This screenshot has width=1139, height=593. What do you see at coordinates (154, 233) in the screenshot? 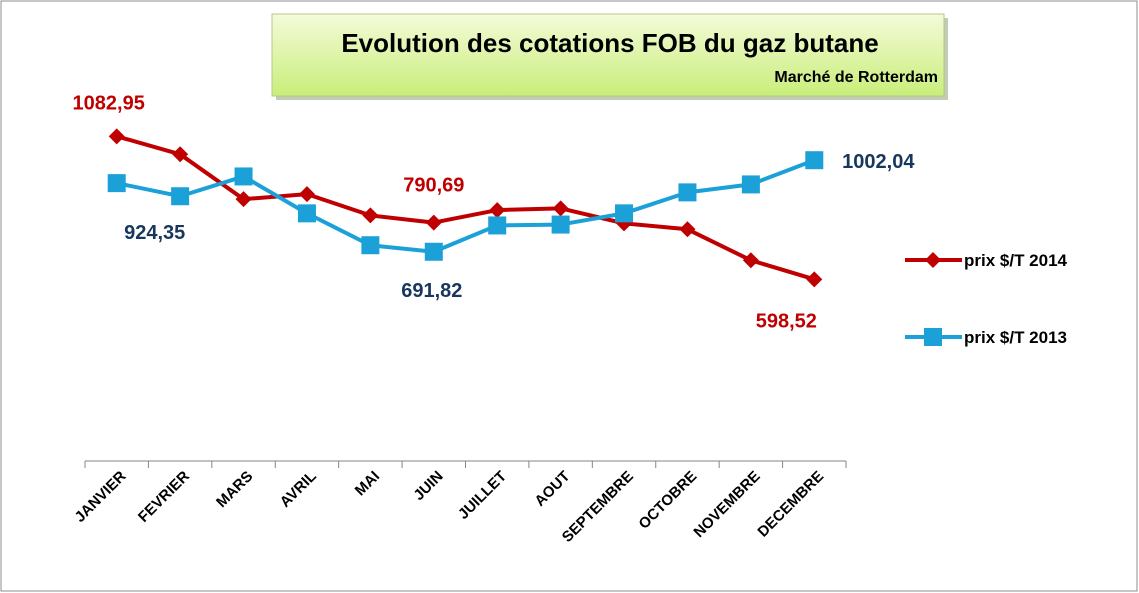
I see `data-label: 924,35` at bounding box center [154, 233].